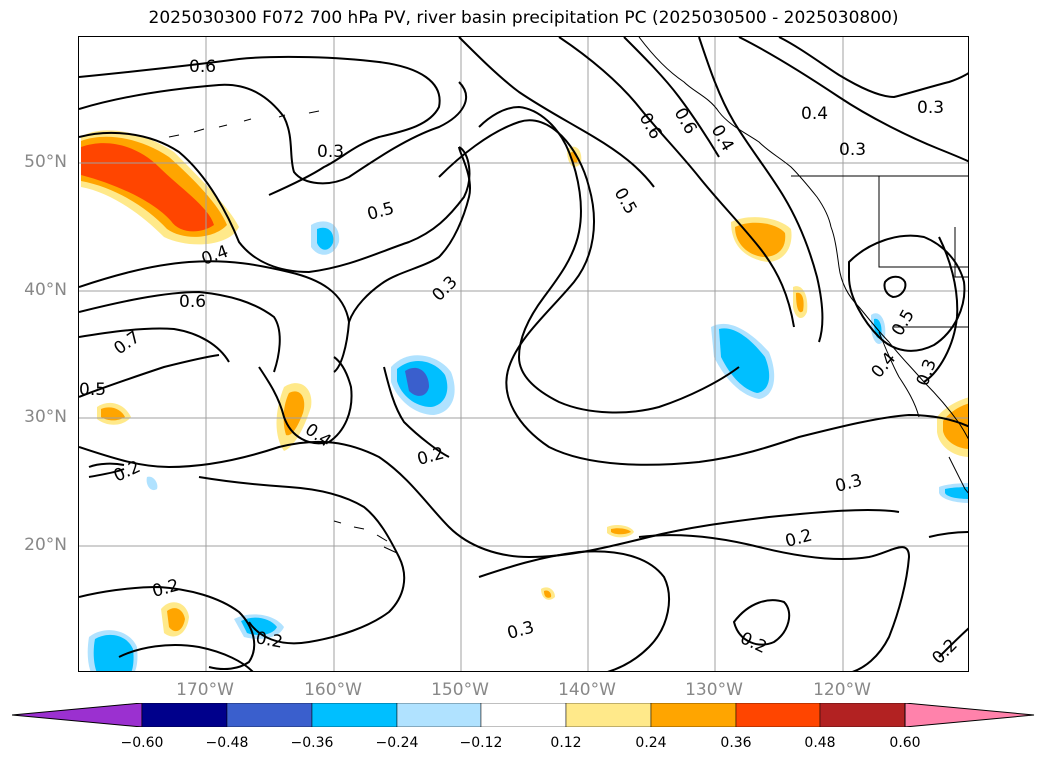 The image size is (1047, 765). Describe the element at coordinates (956, 493) in the screenshot. I see `shade-neg-east25-mid` at that location.